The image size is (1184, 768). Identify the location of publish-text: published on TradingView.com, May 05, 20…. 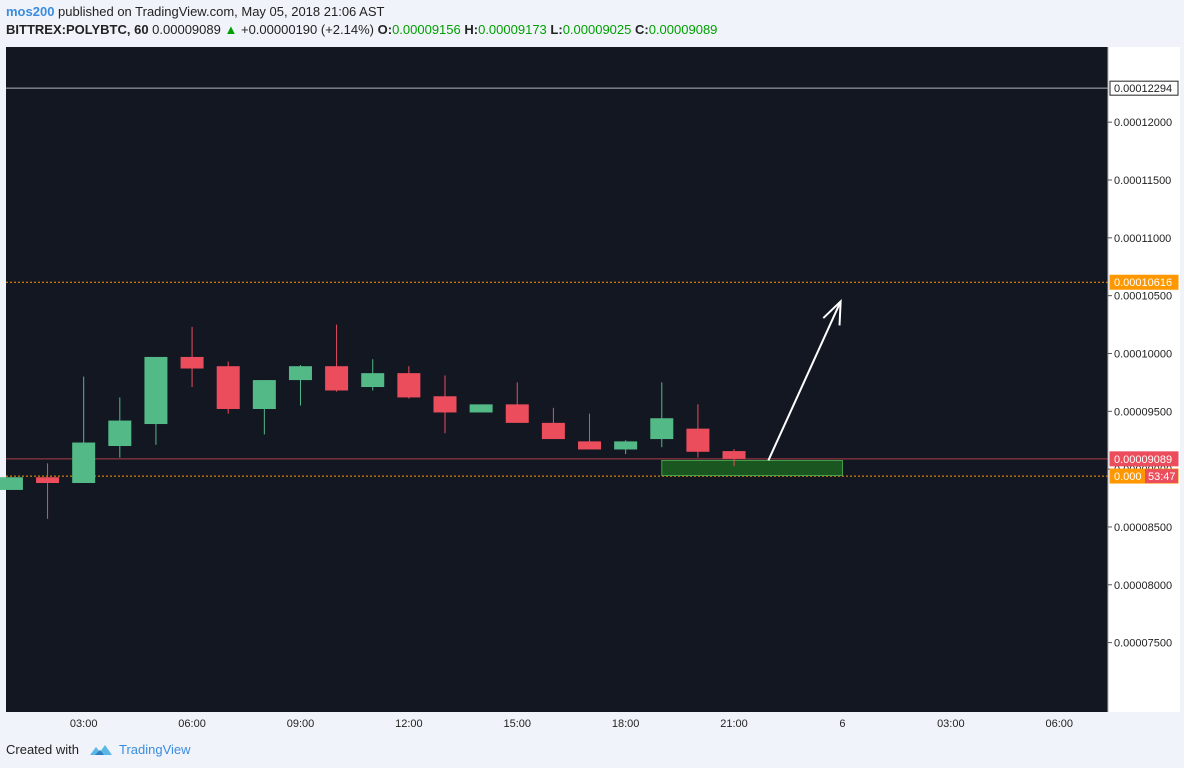
(221, 11).